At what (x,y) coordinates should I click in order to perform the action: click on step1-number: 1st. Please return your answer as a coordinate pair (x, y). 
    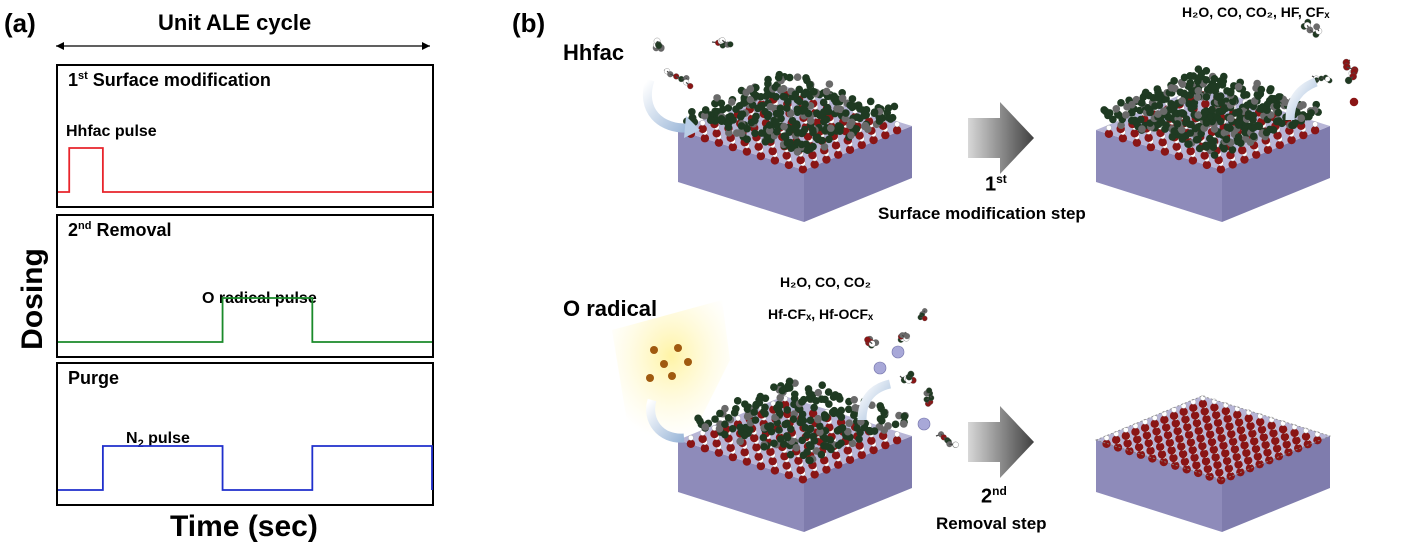
    Looking at the image, I should click on (996, 184).